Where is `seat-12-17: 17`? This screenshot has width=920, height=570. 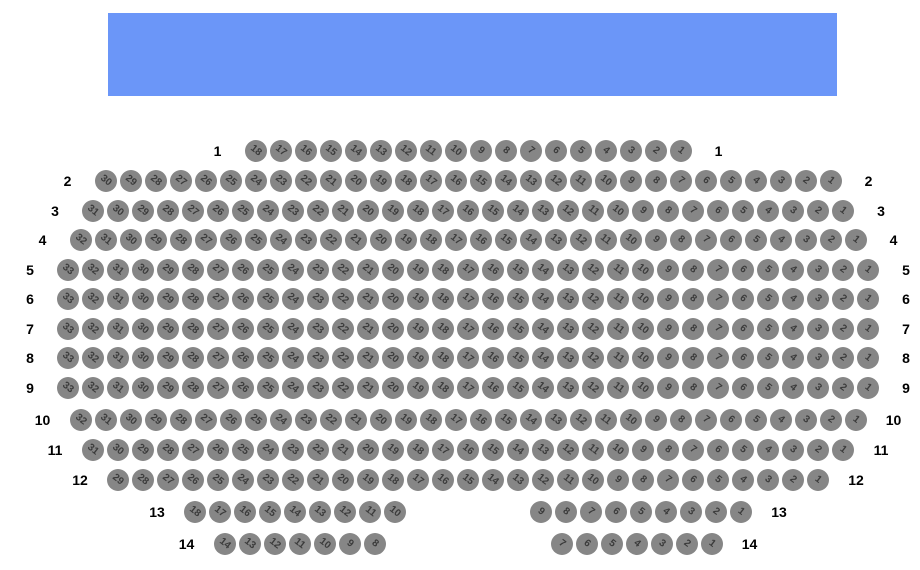
seat-12-17: 17 is located at coordinates (418, 480).